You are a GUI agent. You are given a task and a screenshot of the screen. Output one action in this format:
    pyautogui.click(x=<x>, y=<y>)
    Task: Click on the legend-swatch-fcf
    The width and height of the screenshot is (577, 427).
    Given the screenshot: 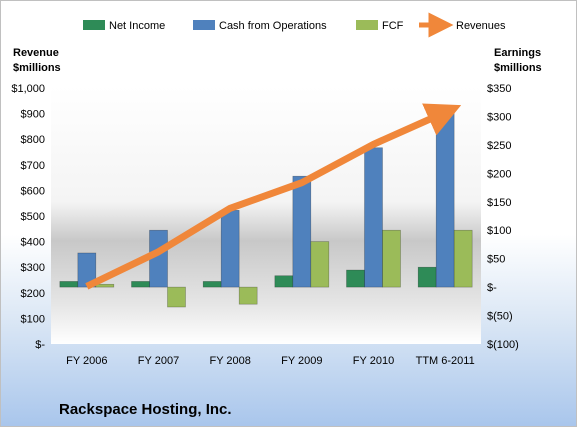 What is the action you would take?
    pyautogui.click(x=367, y=25)
    